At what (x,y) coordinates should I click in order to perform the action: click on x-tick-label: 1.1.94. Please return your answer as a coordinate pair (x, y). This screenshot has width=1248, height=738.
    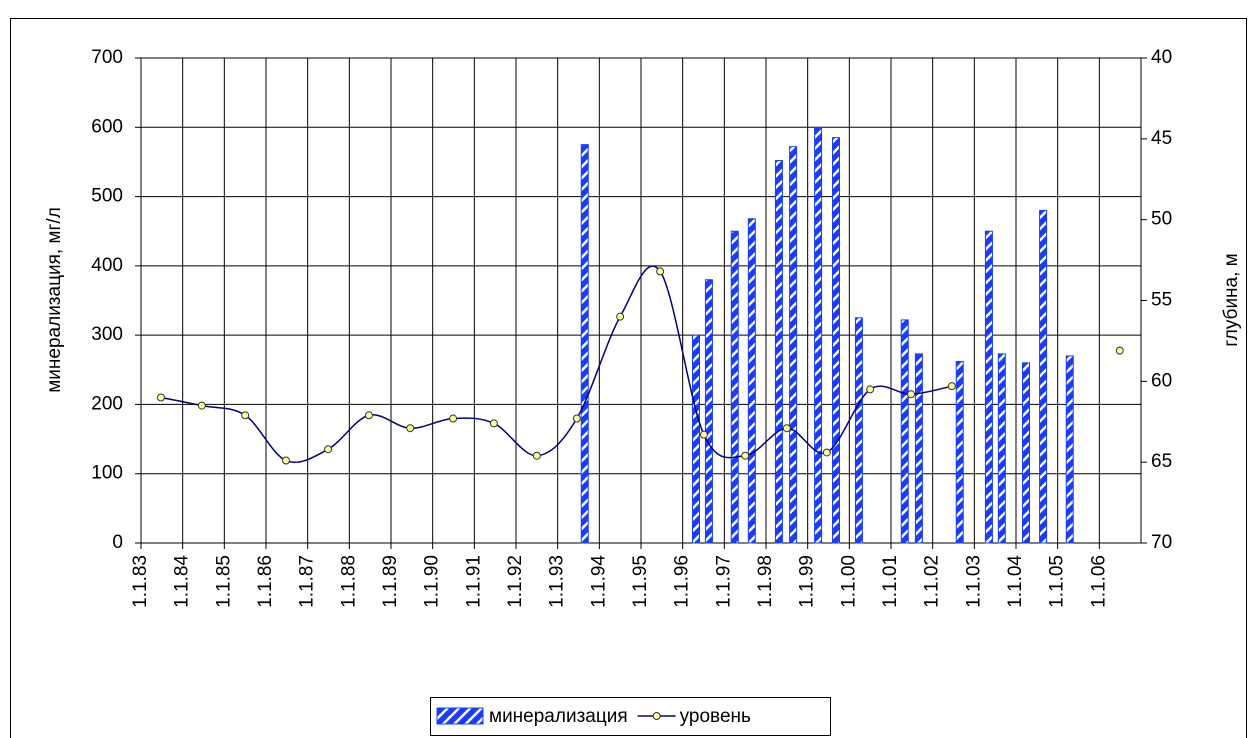
    Looking at the image, I should click on (598, 581).